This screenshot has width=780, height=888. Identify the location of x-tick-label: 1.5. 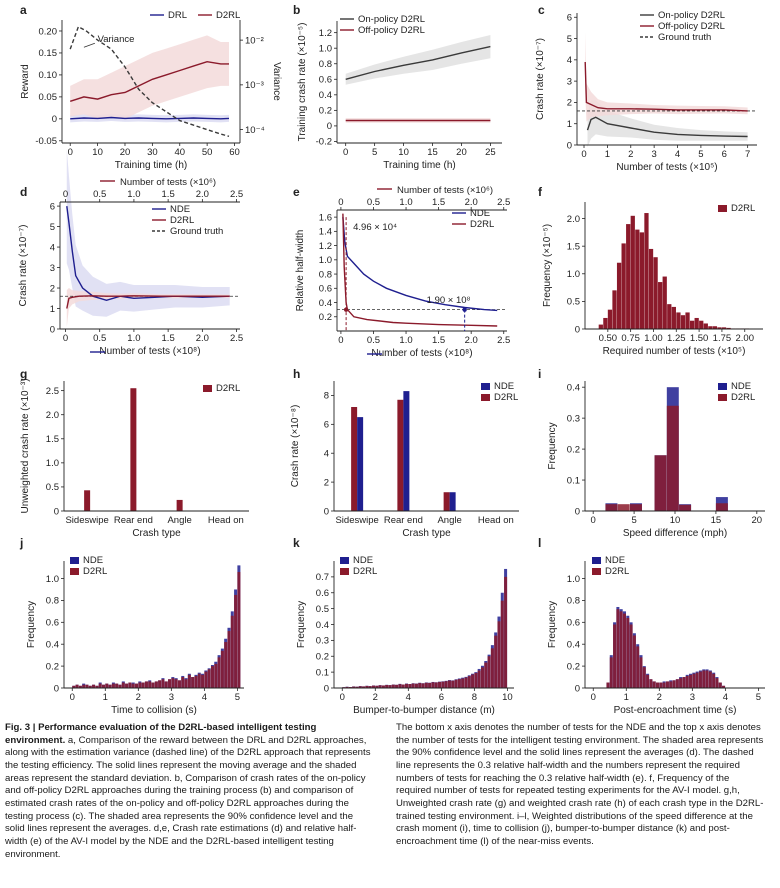
(438, 202).